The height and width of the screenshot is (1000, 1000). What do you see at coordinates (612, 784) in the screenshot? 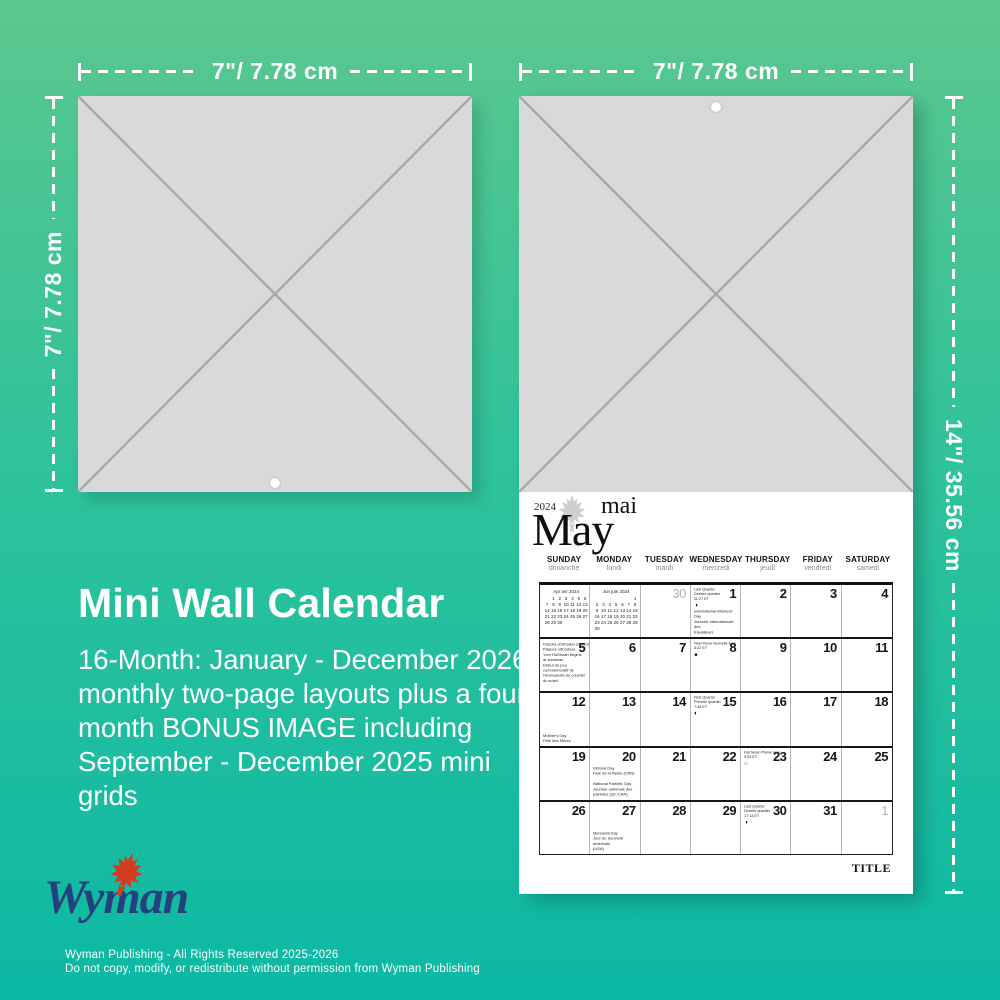
I see `holiday-text-line: National Patriots' Day` at bounding box center [612, 784].